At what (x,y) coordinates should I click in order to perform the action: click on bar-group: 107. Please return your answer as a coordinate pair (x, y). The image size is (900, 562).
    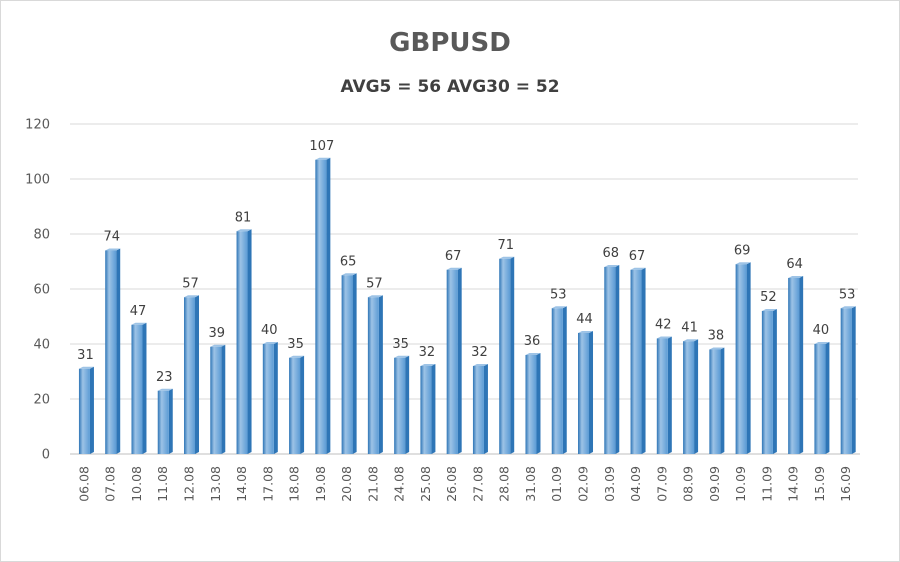
    Looking at the image, I should click on (321, 296).